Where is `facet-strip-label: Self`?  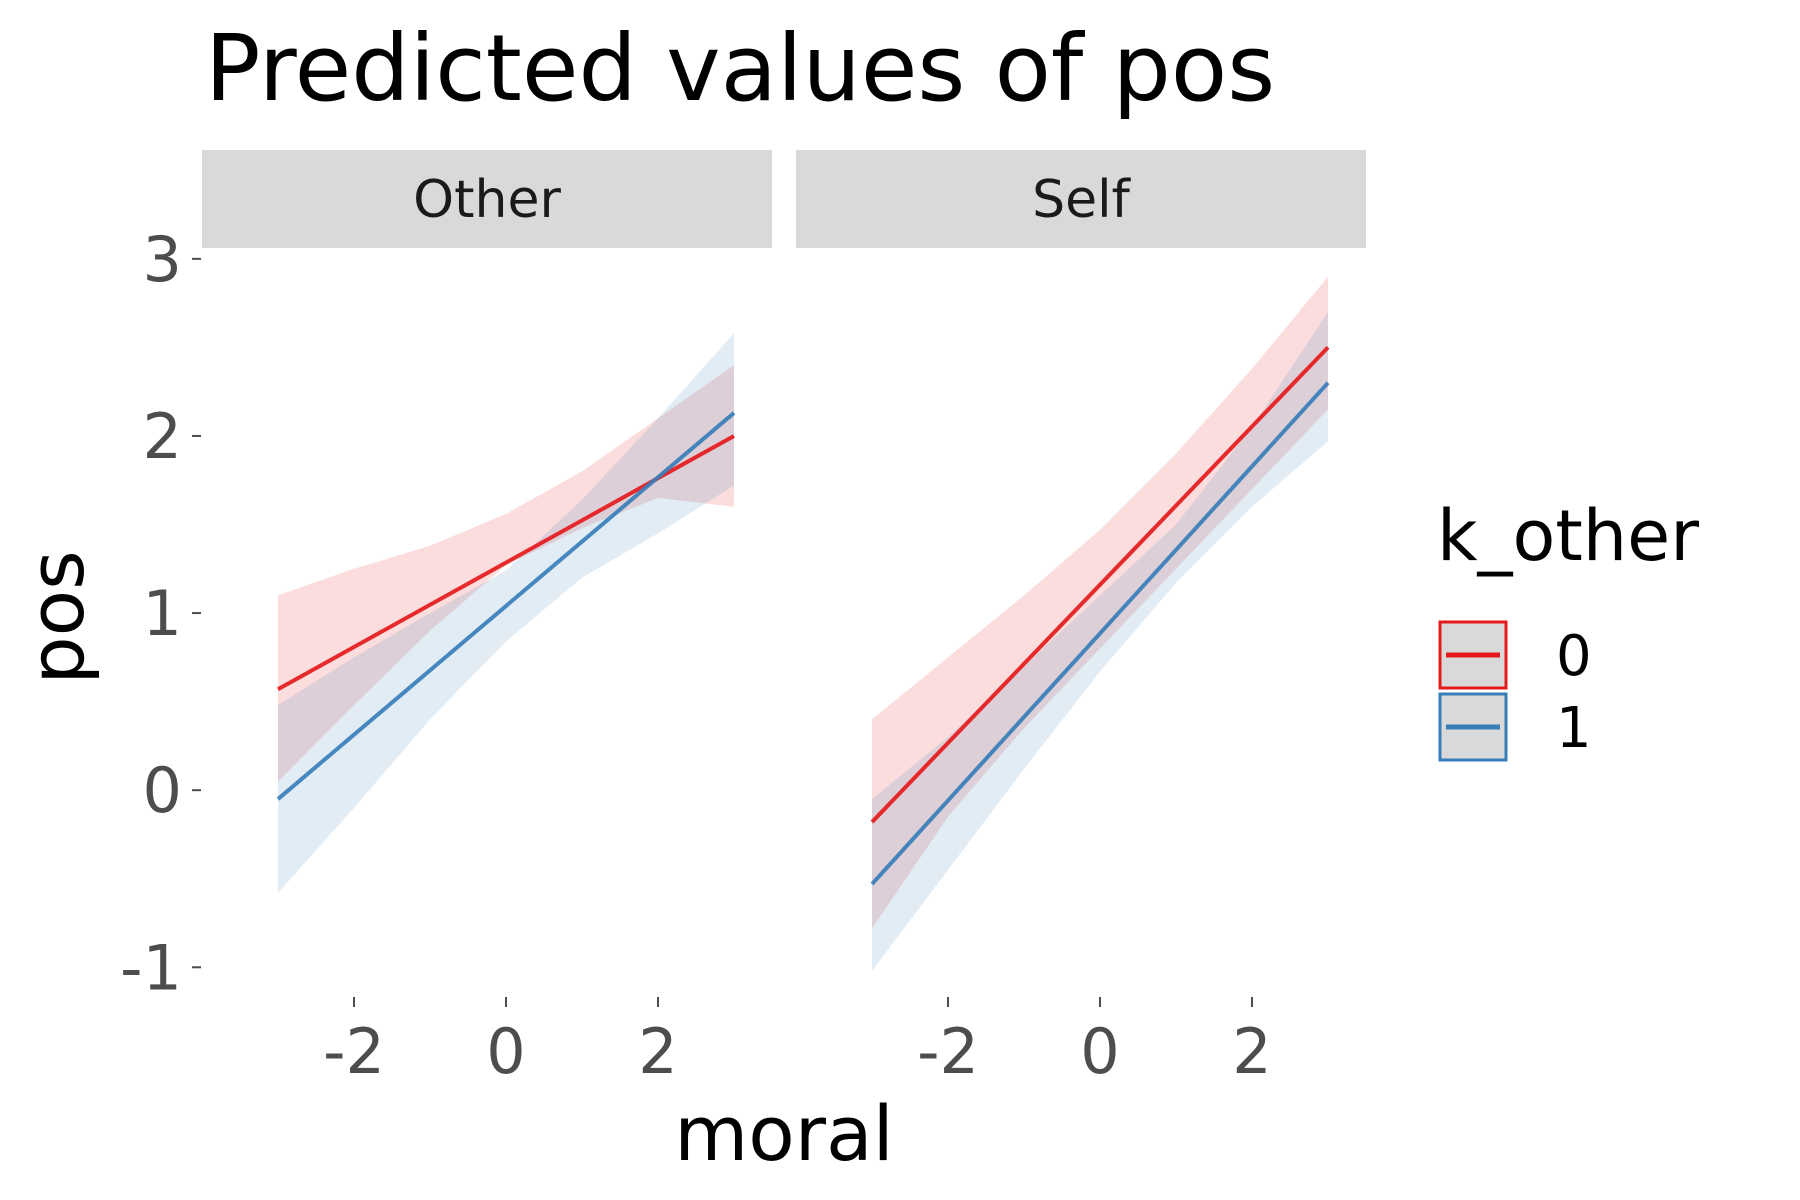 facet-strip-label: Self is located at coordinates (1081, 200).